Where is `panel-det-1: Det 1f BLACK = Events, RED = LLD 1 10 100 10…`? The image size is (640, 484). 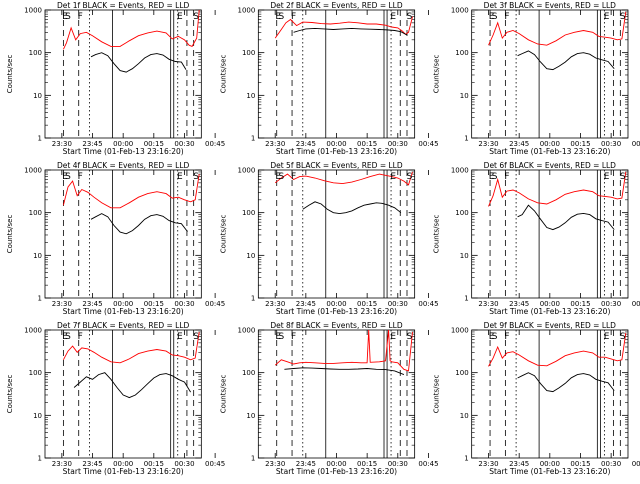 panel-det-1: Det 1f BLACK = Events, RED = LLD 1 10 100 10… is located at coordinates (115, 78).